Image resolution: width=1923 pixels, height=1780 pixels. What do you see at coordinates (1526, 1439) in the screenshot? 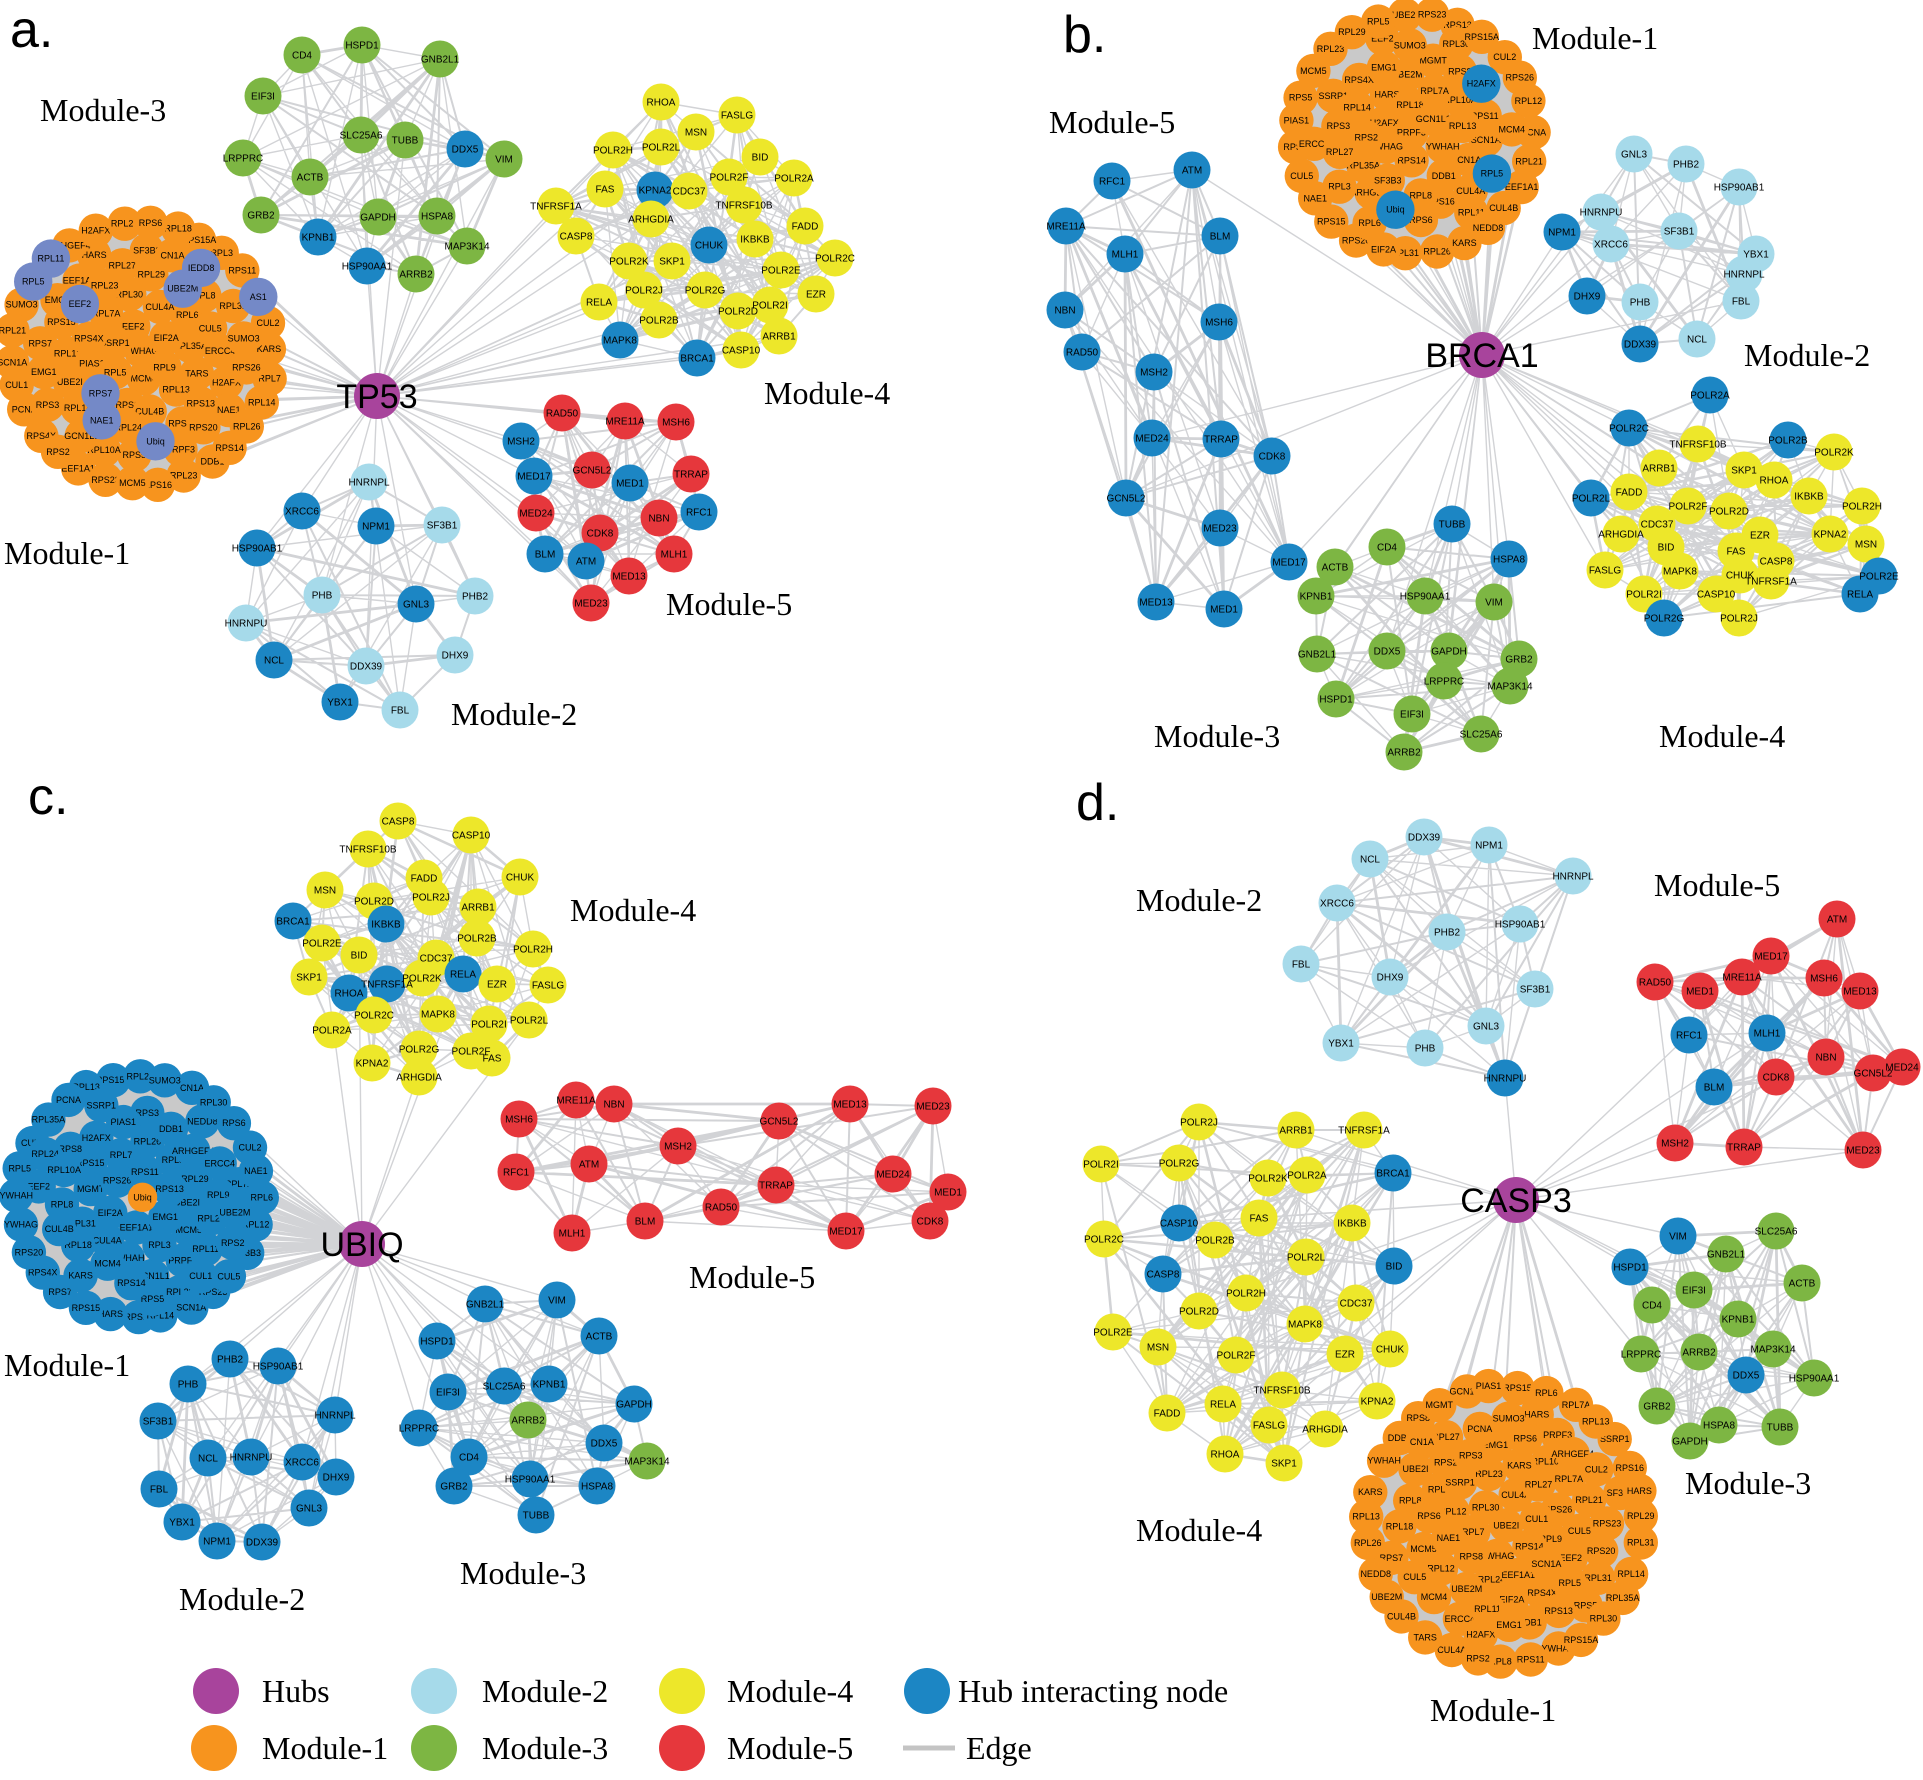
I see `svg-text: RPS6` at bounding box center [1526, 1439].